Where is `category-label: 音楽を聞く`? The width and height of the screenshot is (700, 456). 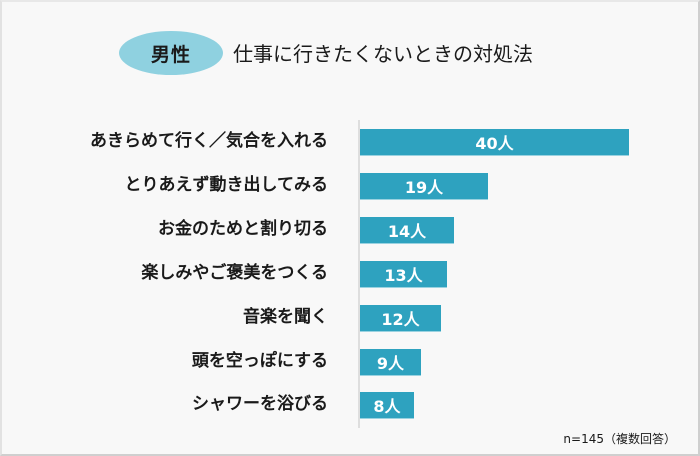 category-label: 音楽を聞く is located at coordinates (285, 317).